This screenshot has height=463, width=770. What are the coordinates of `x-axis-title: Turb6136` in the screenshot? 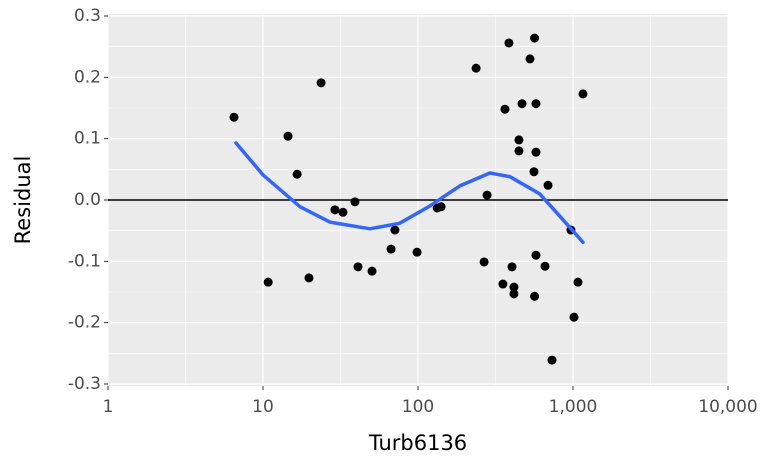 It's located at (417, 443).